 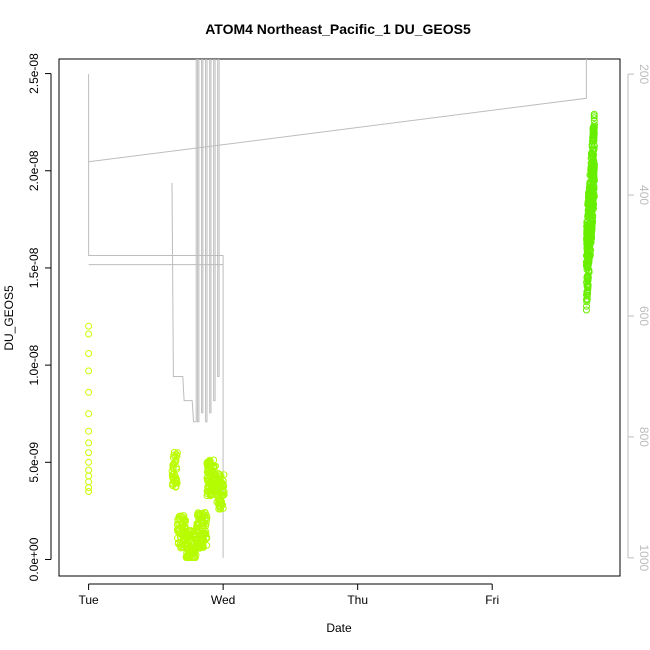 What do you see at coordinates (643, 74) in the screenshot?
I see `y2-tick-label: 200` at bounding box center [643, 74].